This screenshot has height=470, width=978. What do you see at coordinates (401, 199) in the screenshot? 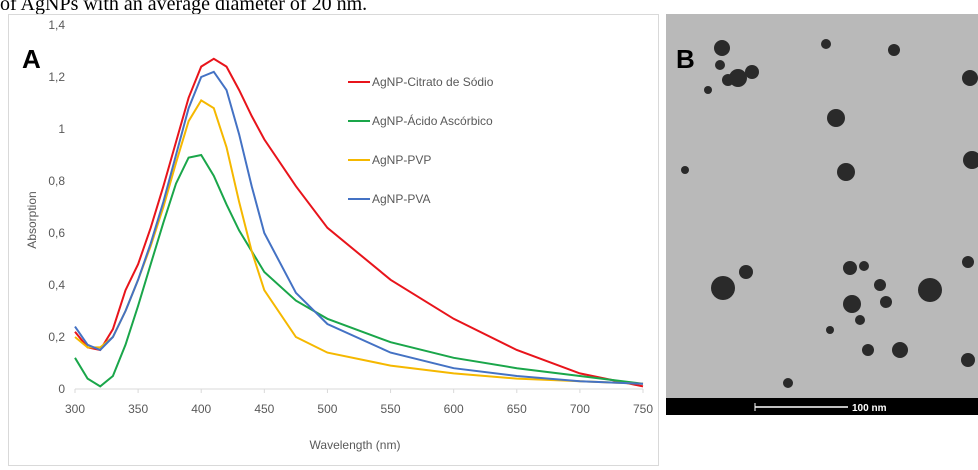
I see `legend-label: AgNP-PVA` at bounding box center [401, 199].